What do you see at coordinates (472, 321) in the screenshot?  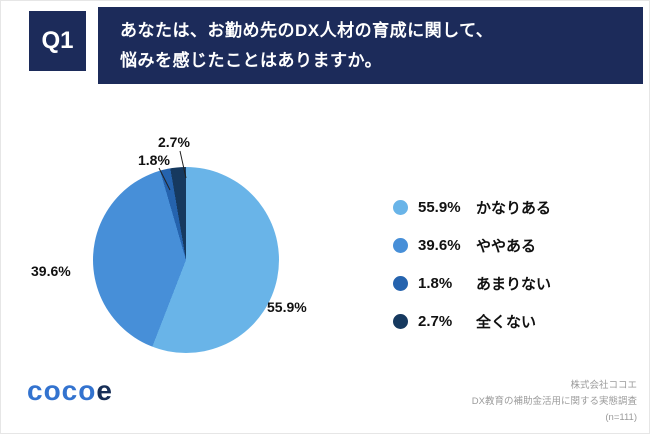 I see `legend-item-mattaku-nai: 2.7% 全くない` at bounding box center [472, 321].